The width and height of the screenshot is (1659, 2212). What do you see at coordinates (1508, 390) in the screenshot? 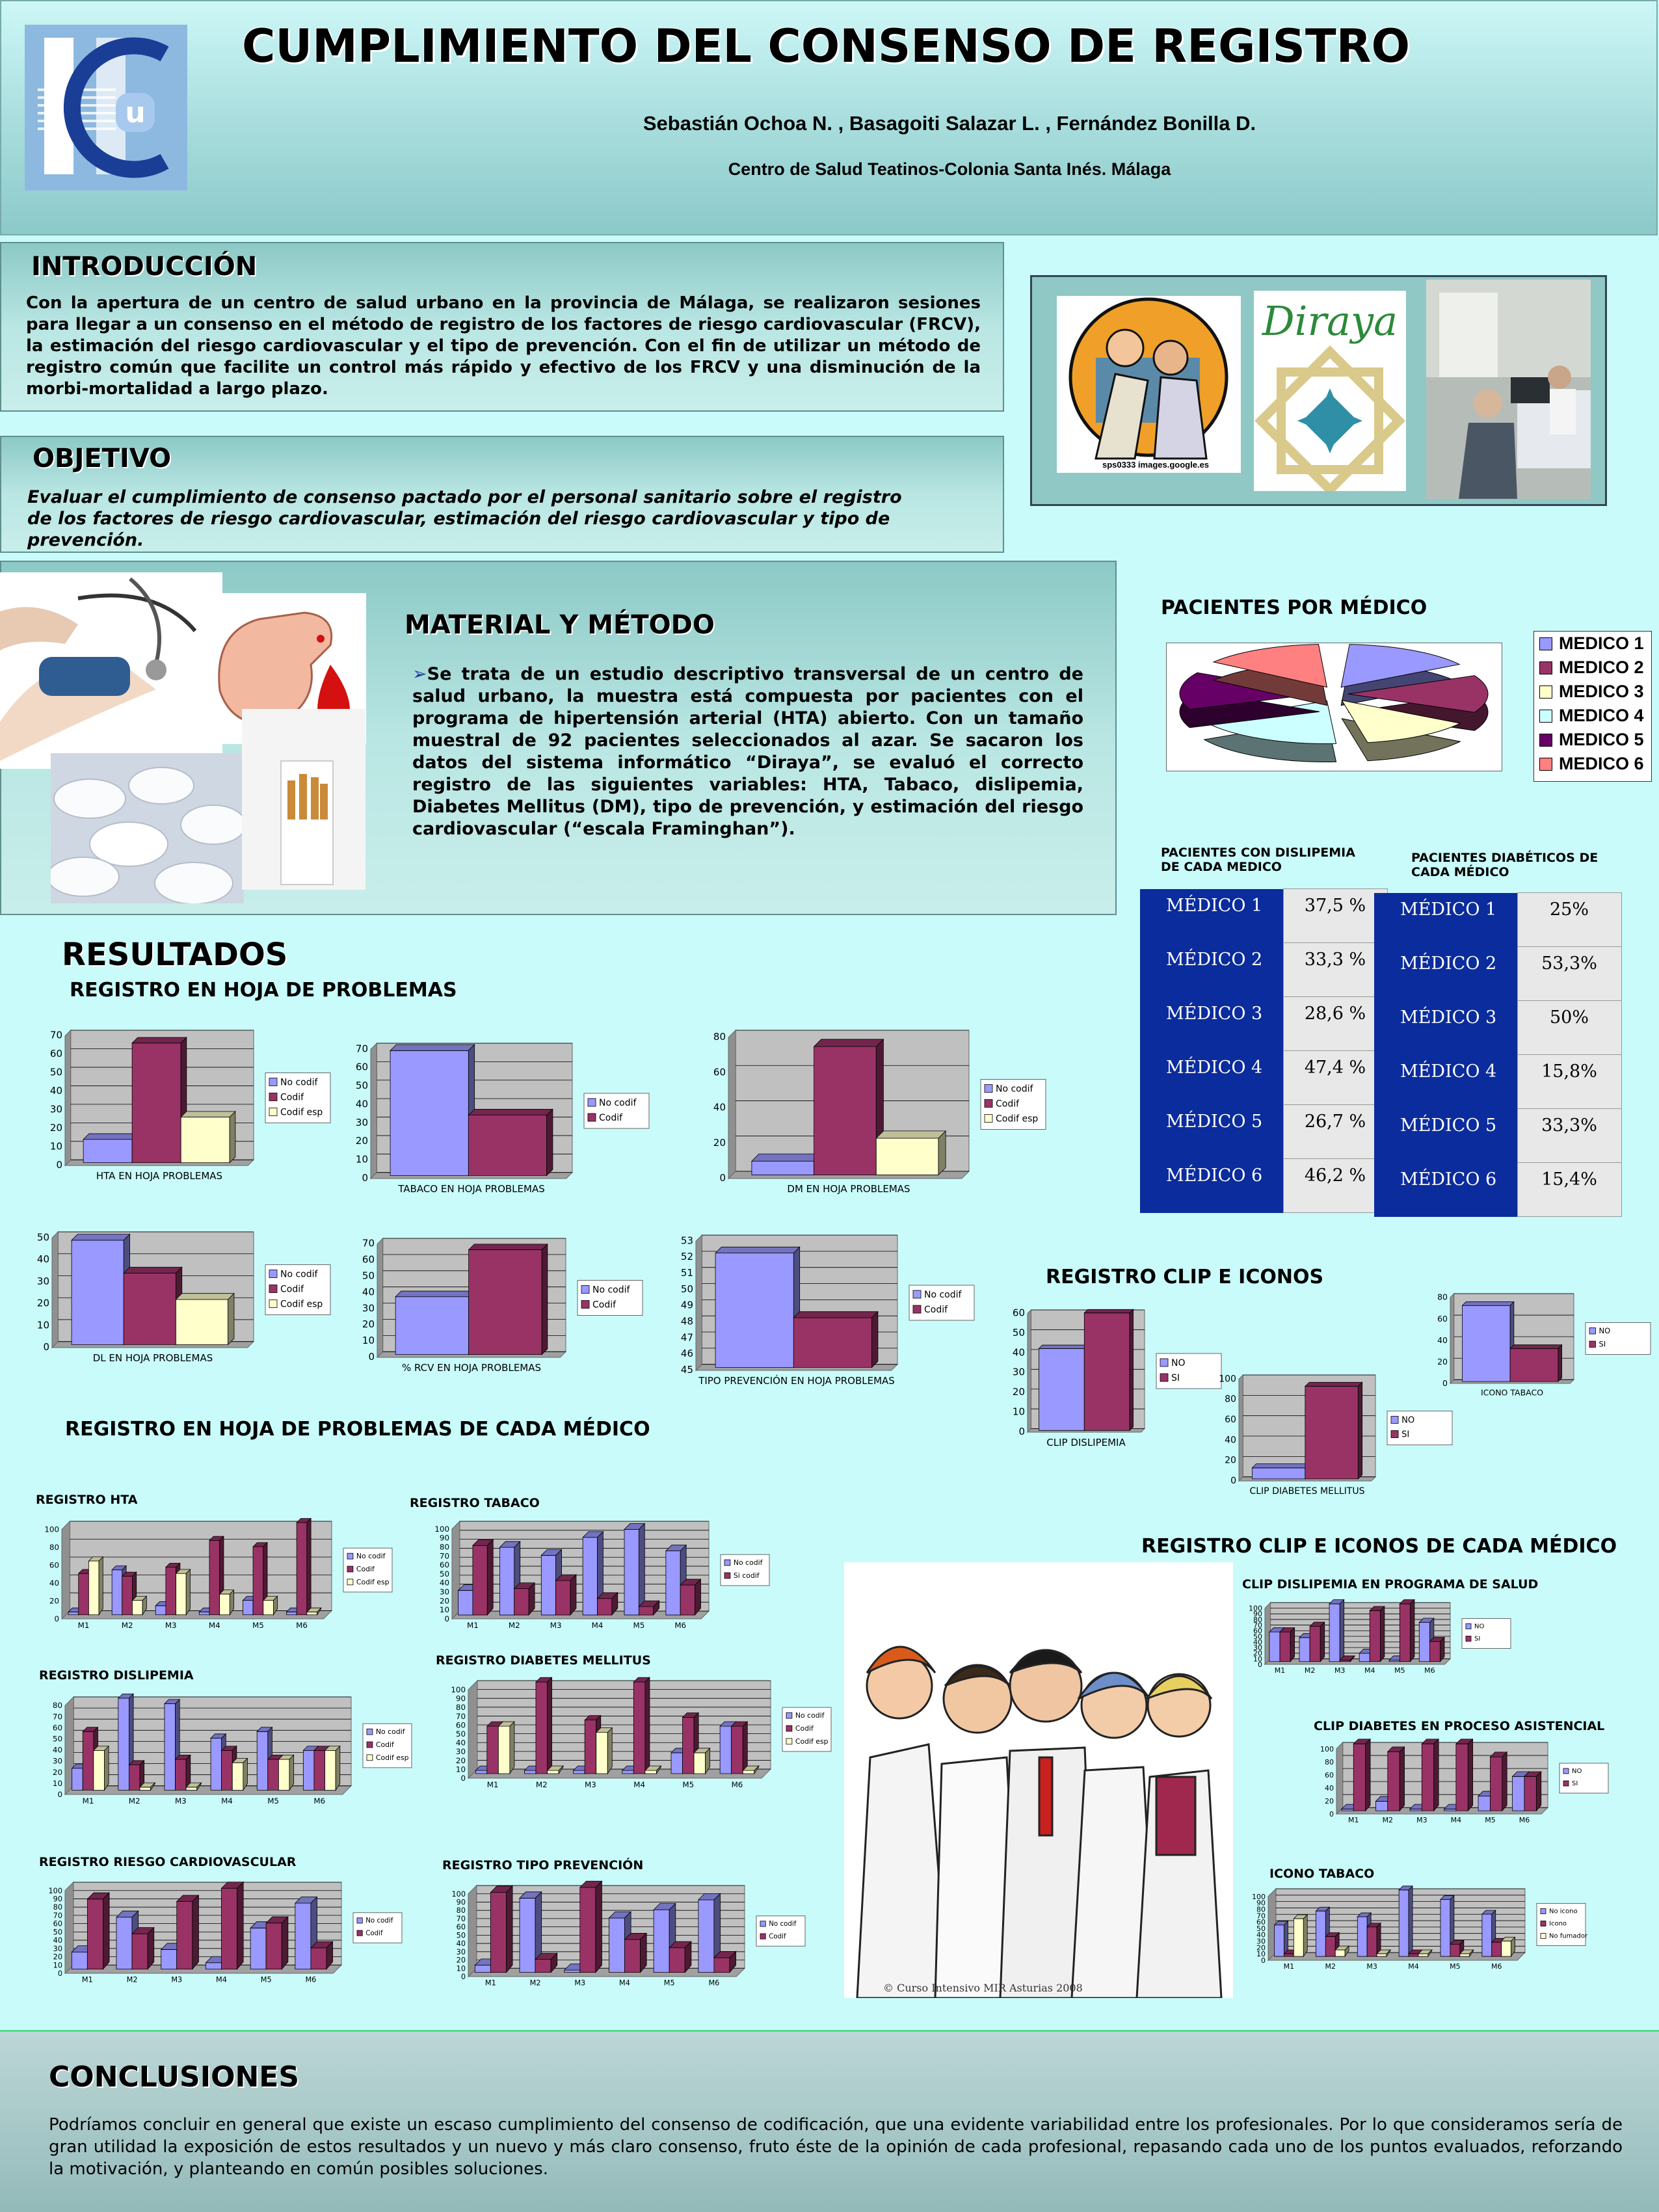
I see `consultation-photo` at bounding box center [1508, 390].